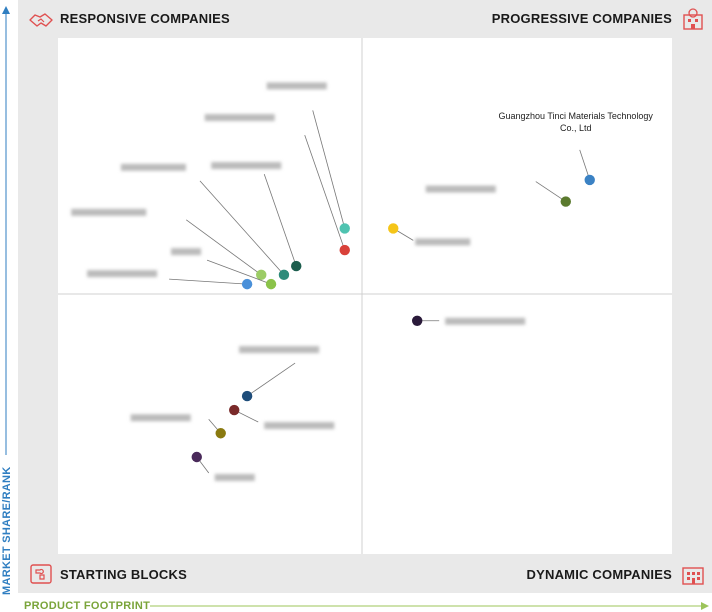 The image size is (712, 612). Describe the element at coordinates (693, 576) in the screenshot. I see `office-icon` at that location.